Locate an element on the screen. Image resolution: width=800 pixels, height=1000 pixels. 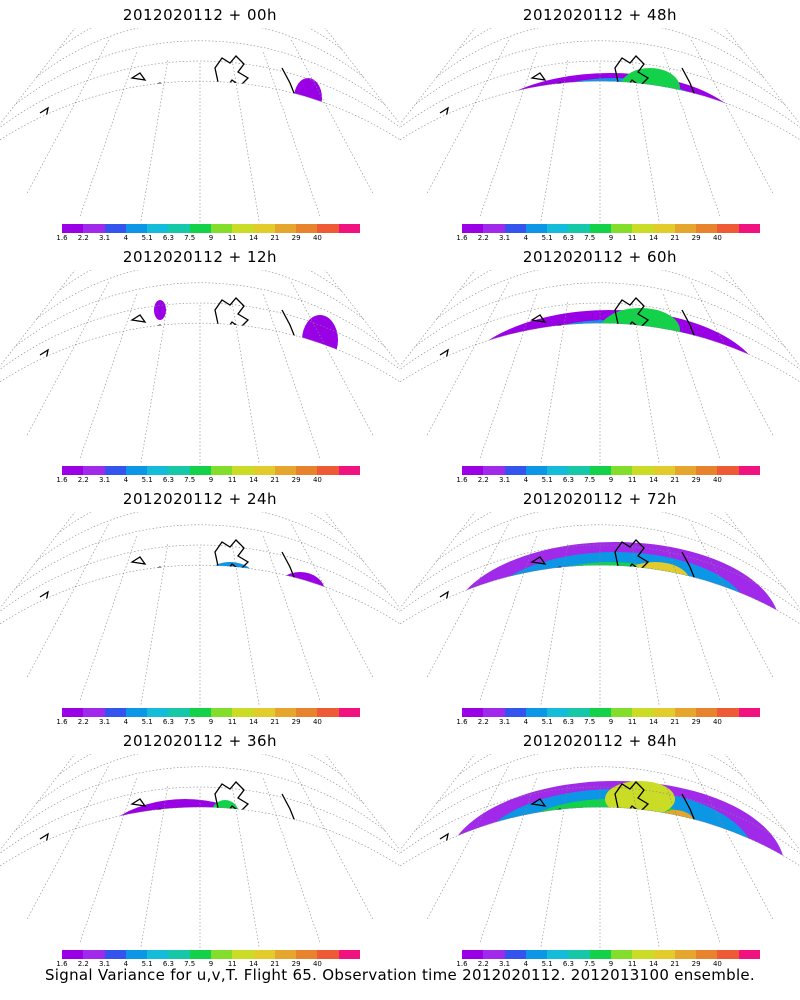
colorbar-ticks: 1.6 2.2 3.1 4 5.1 6.3 7.5 9 11 14 21 29 40 is located at coordinates (208, 723).